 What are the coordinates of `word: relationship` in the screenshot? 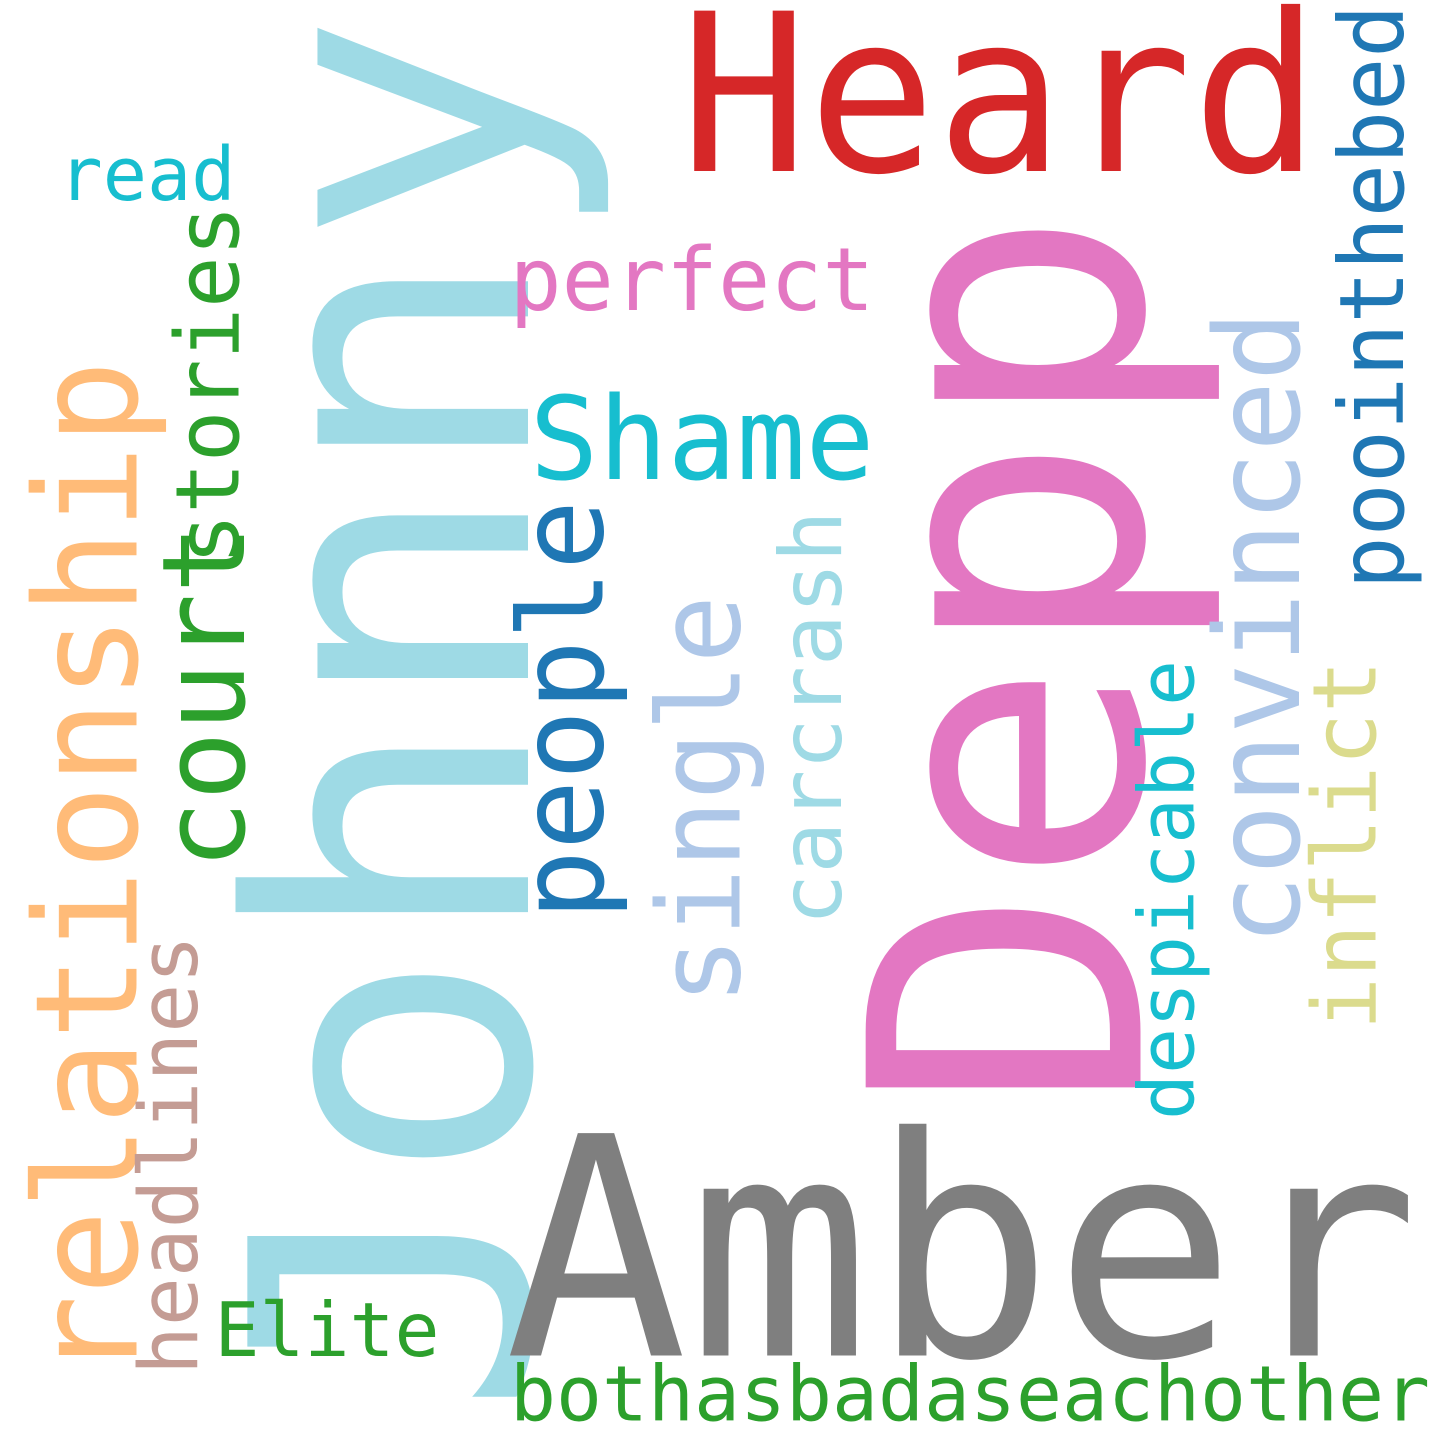 It's located at (88, 870).